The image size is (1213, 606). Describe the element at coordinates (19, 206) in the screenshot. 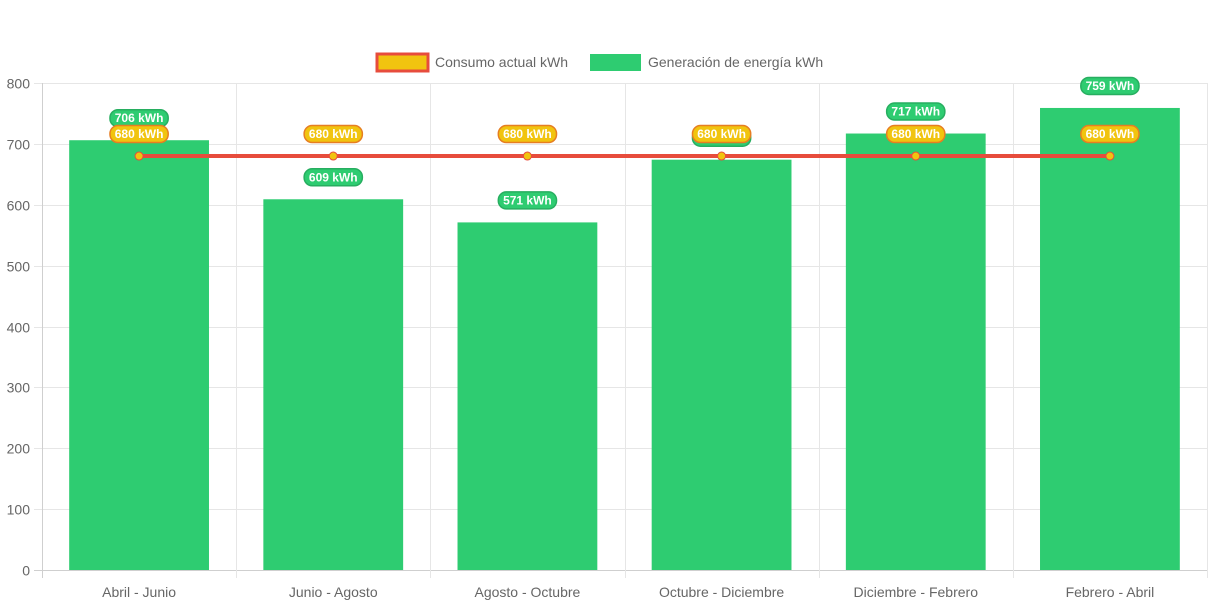

I see `y-tick-label: 600` at that location.